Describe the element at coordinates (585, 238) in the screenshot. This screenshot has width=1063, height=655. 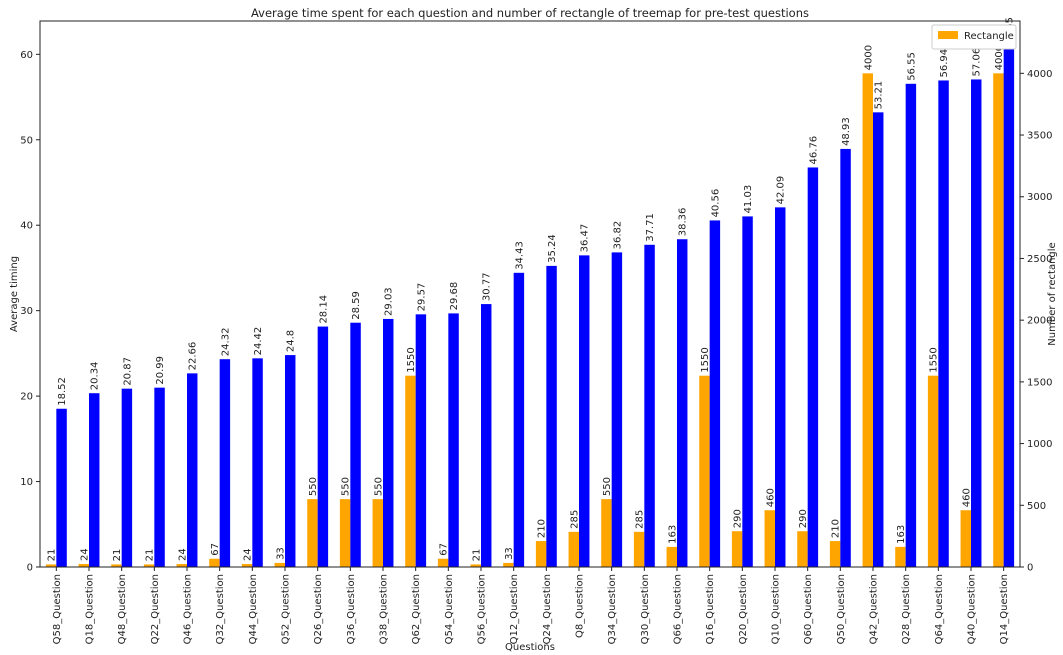
I see `value-label: 36.47` at that location.